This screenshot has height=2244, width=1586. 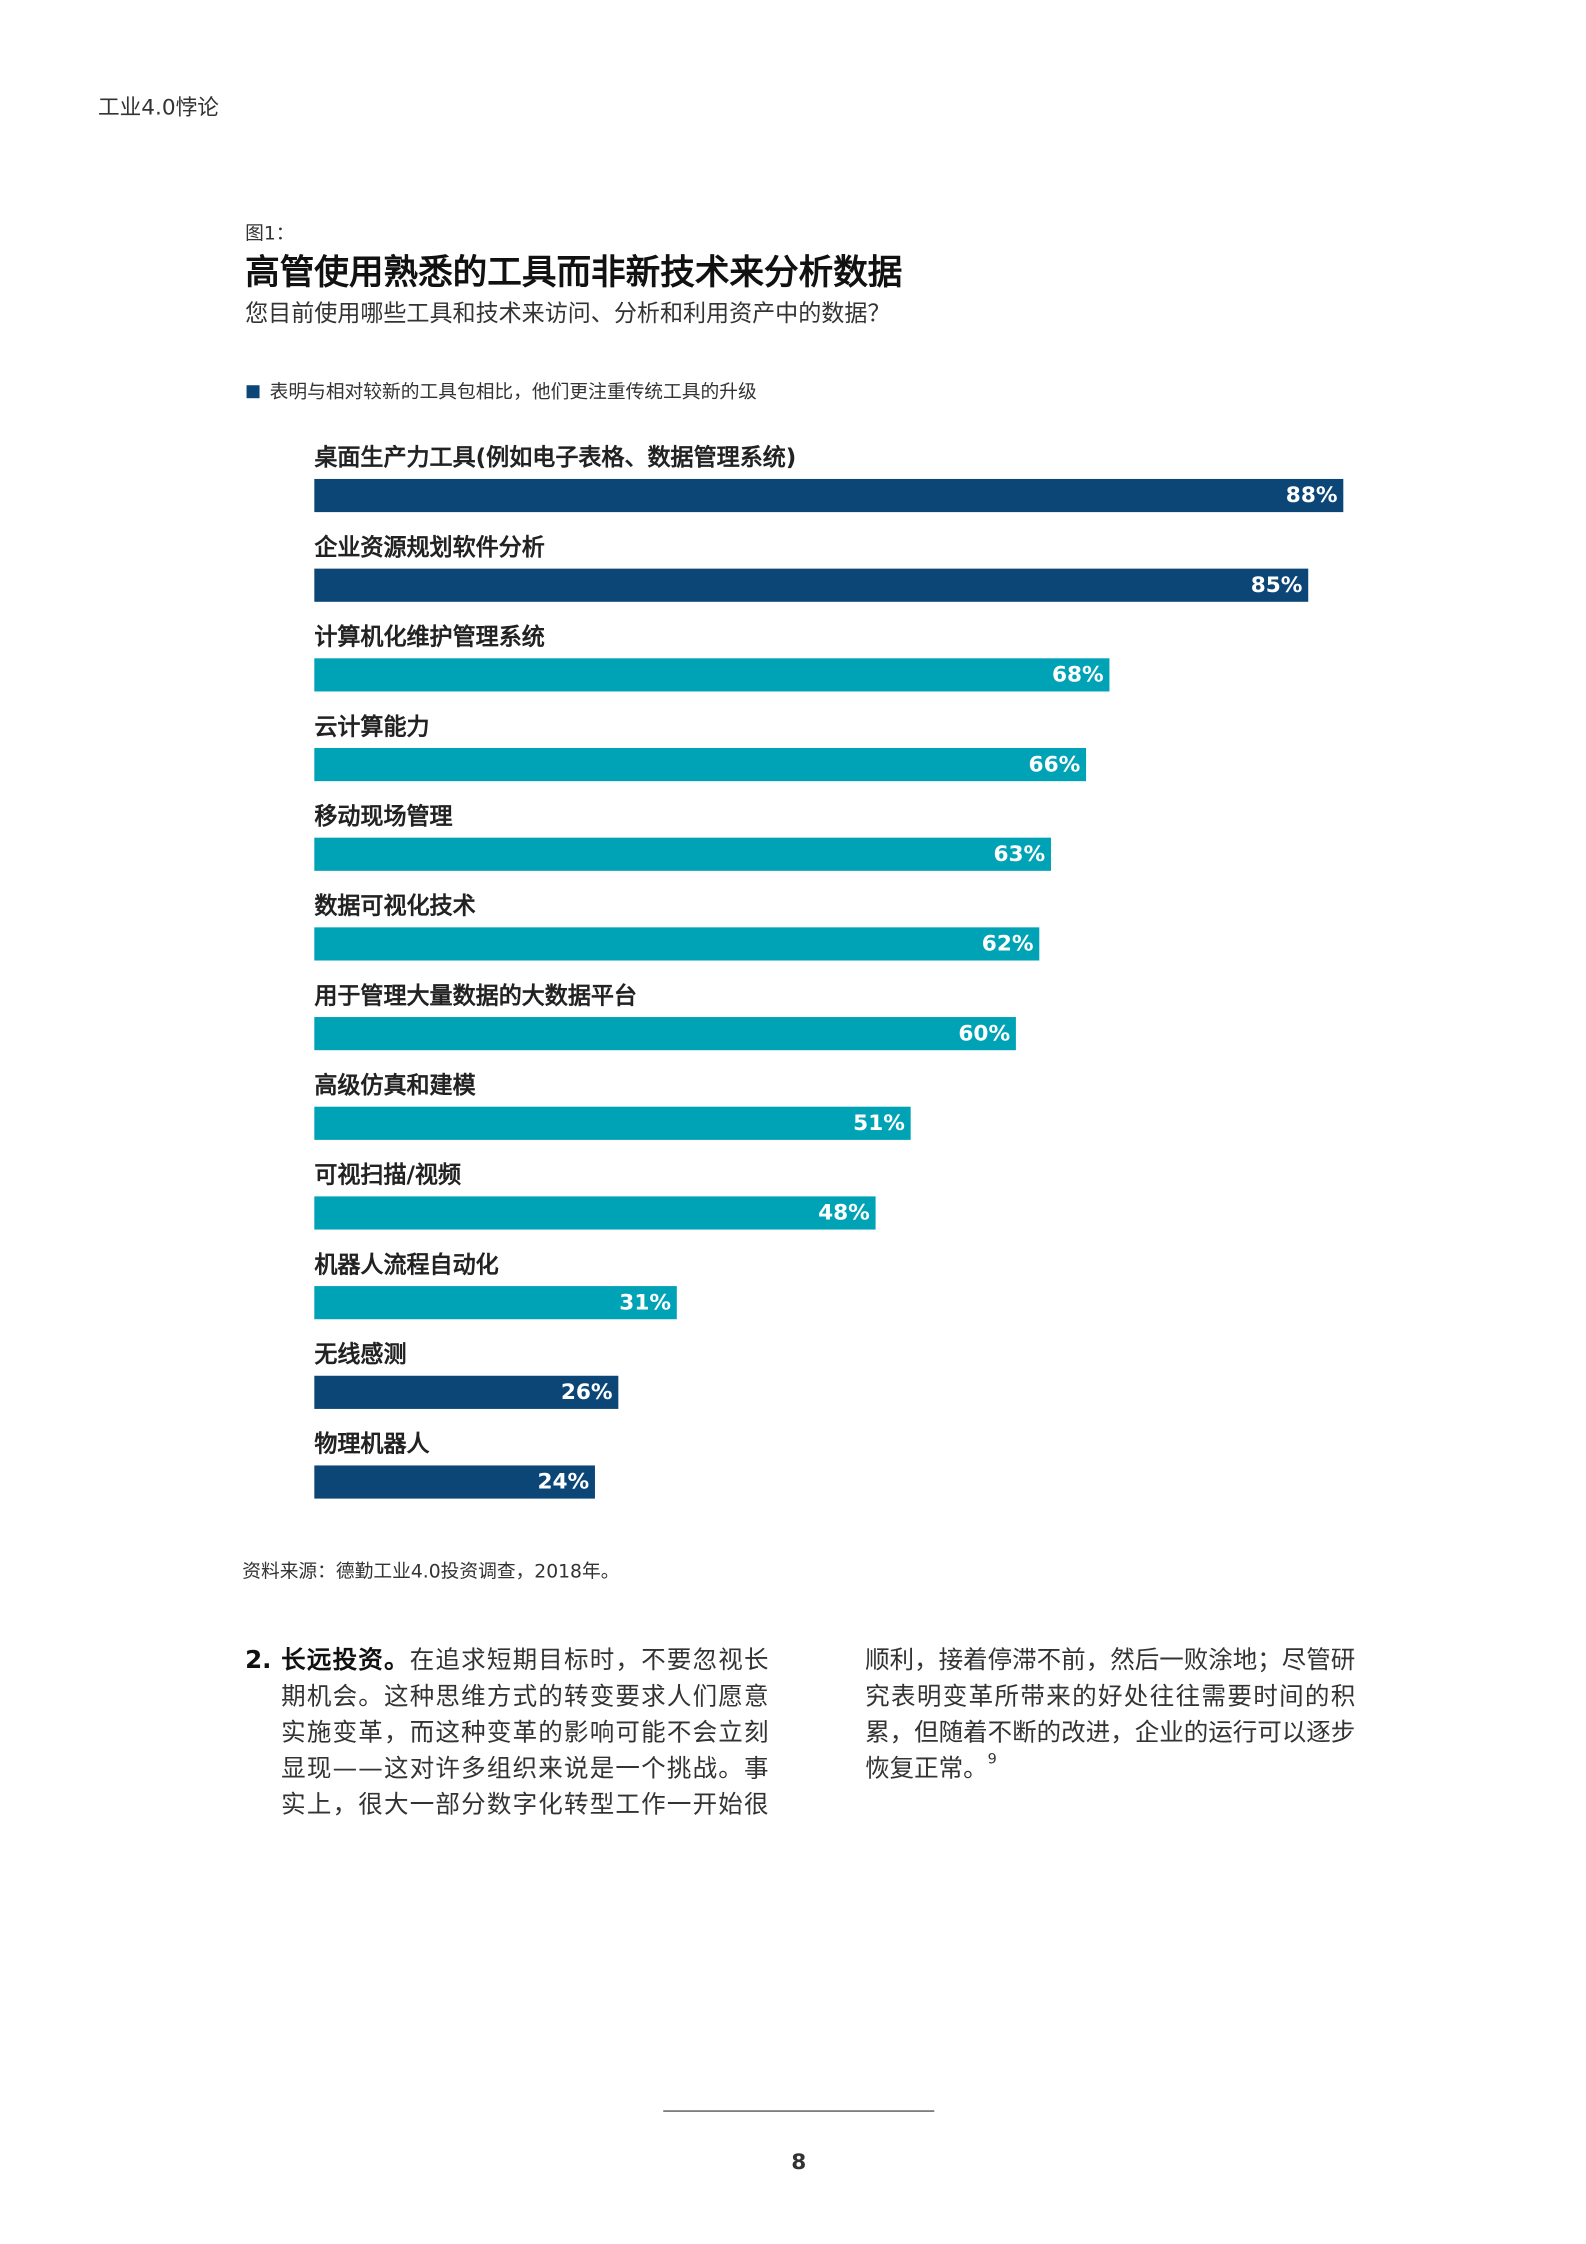 I want to click on paragraph-line: 期机会。这种思维方式的转变要求人们愿意, so click(x=524, y=1695).